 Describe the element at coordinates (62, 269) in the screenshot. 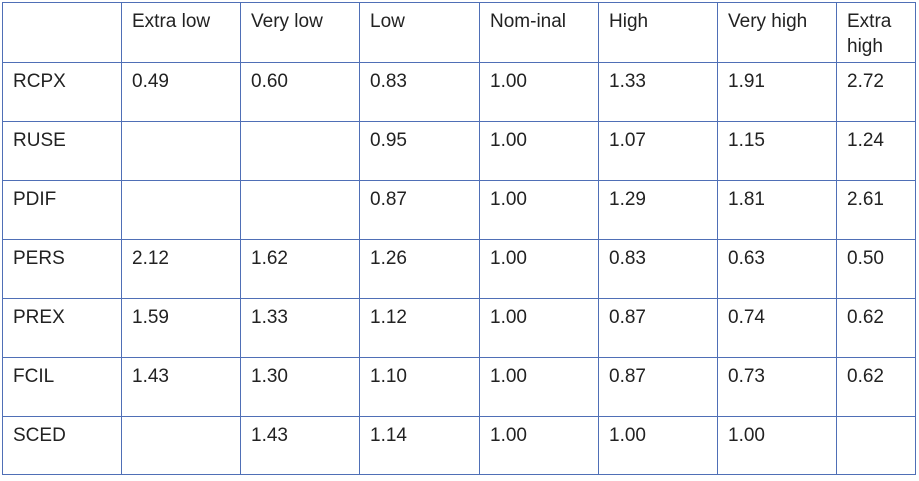

I see `row-label-cell: PERS` at that location.